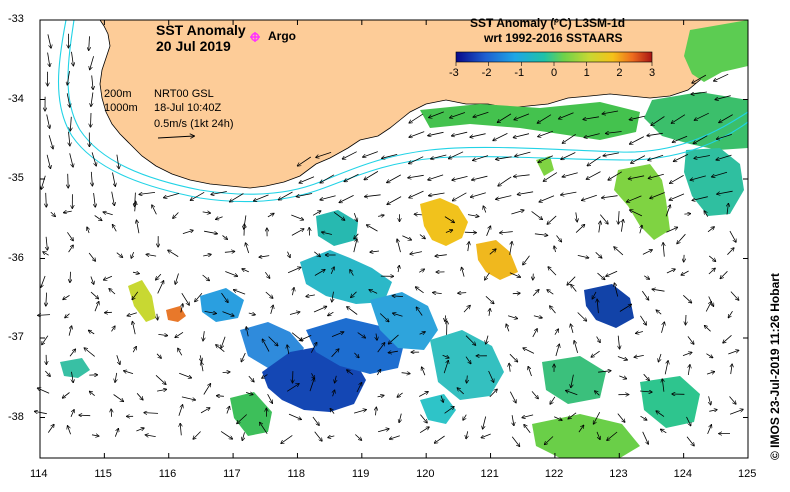 Image resolution: width=790 pixels, height=492 pixels. What do you see at coordinates (747, 474) in the screenshot?
I see `longitude-tick-label: 125` at bounding box center [747, 474].